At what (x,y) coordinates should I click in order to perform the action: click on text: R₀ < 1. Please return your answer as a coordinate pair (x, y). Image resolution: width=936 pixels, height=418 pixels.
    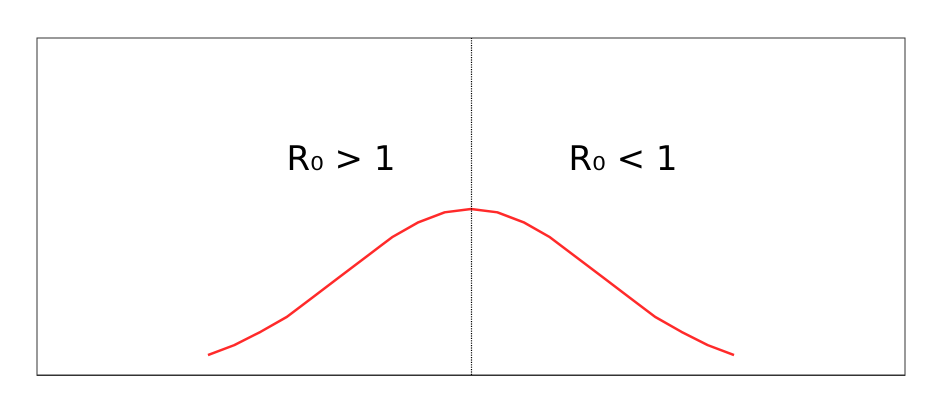
    Looking at the image, I should click on (623, 159).